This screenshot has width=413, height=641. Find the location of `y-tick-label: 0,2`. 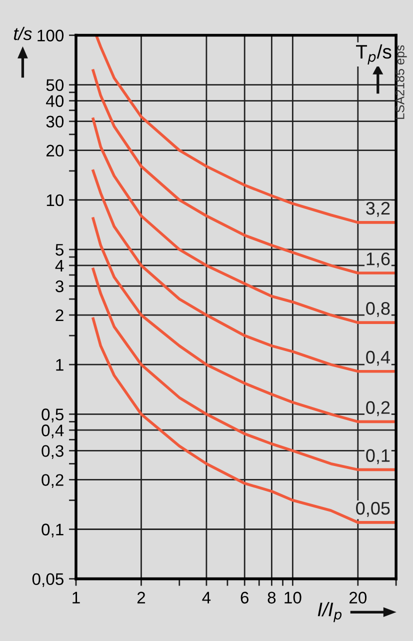

y-tick-label: 0,2 is located at coordinates (53, 481).